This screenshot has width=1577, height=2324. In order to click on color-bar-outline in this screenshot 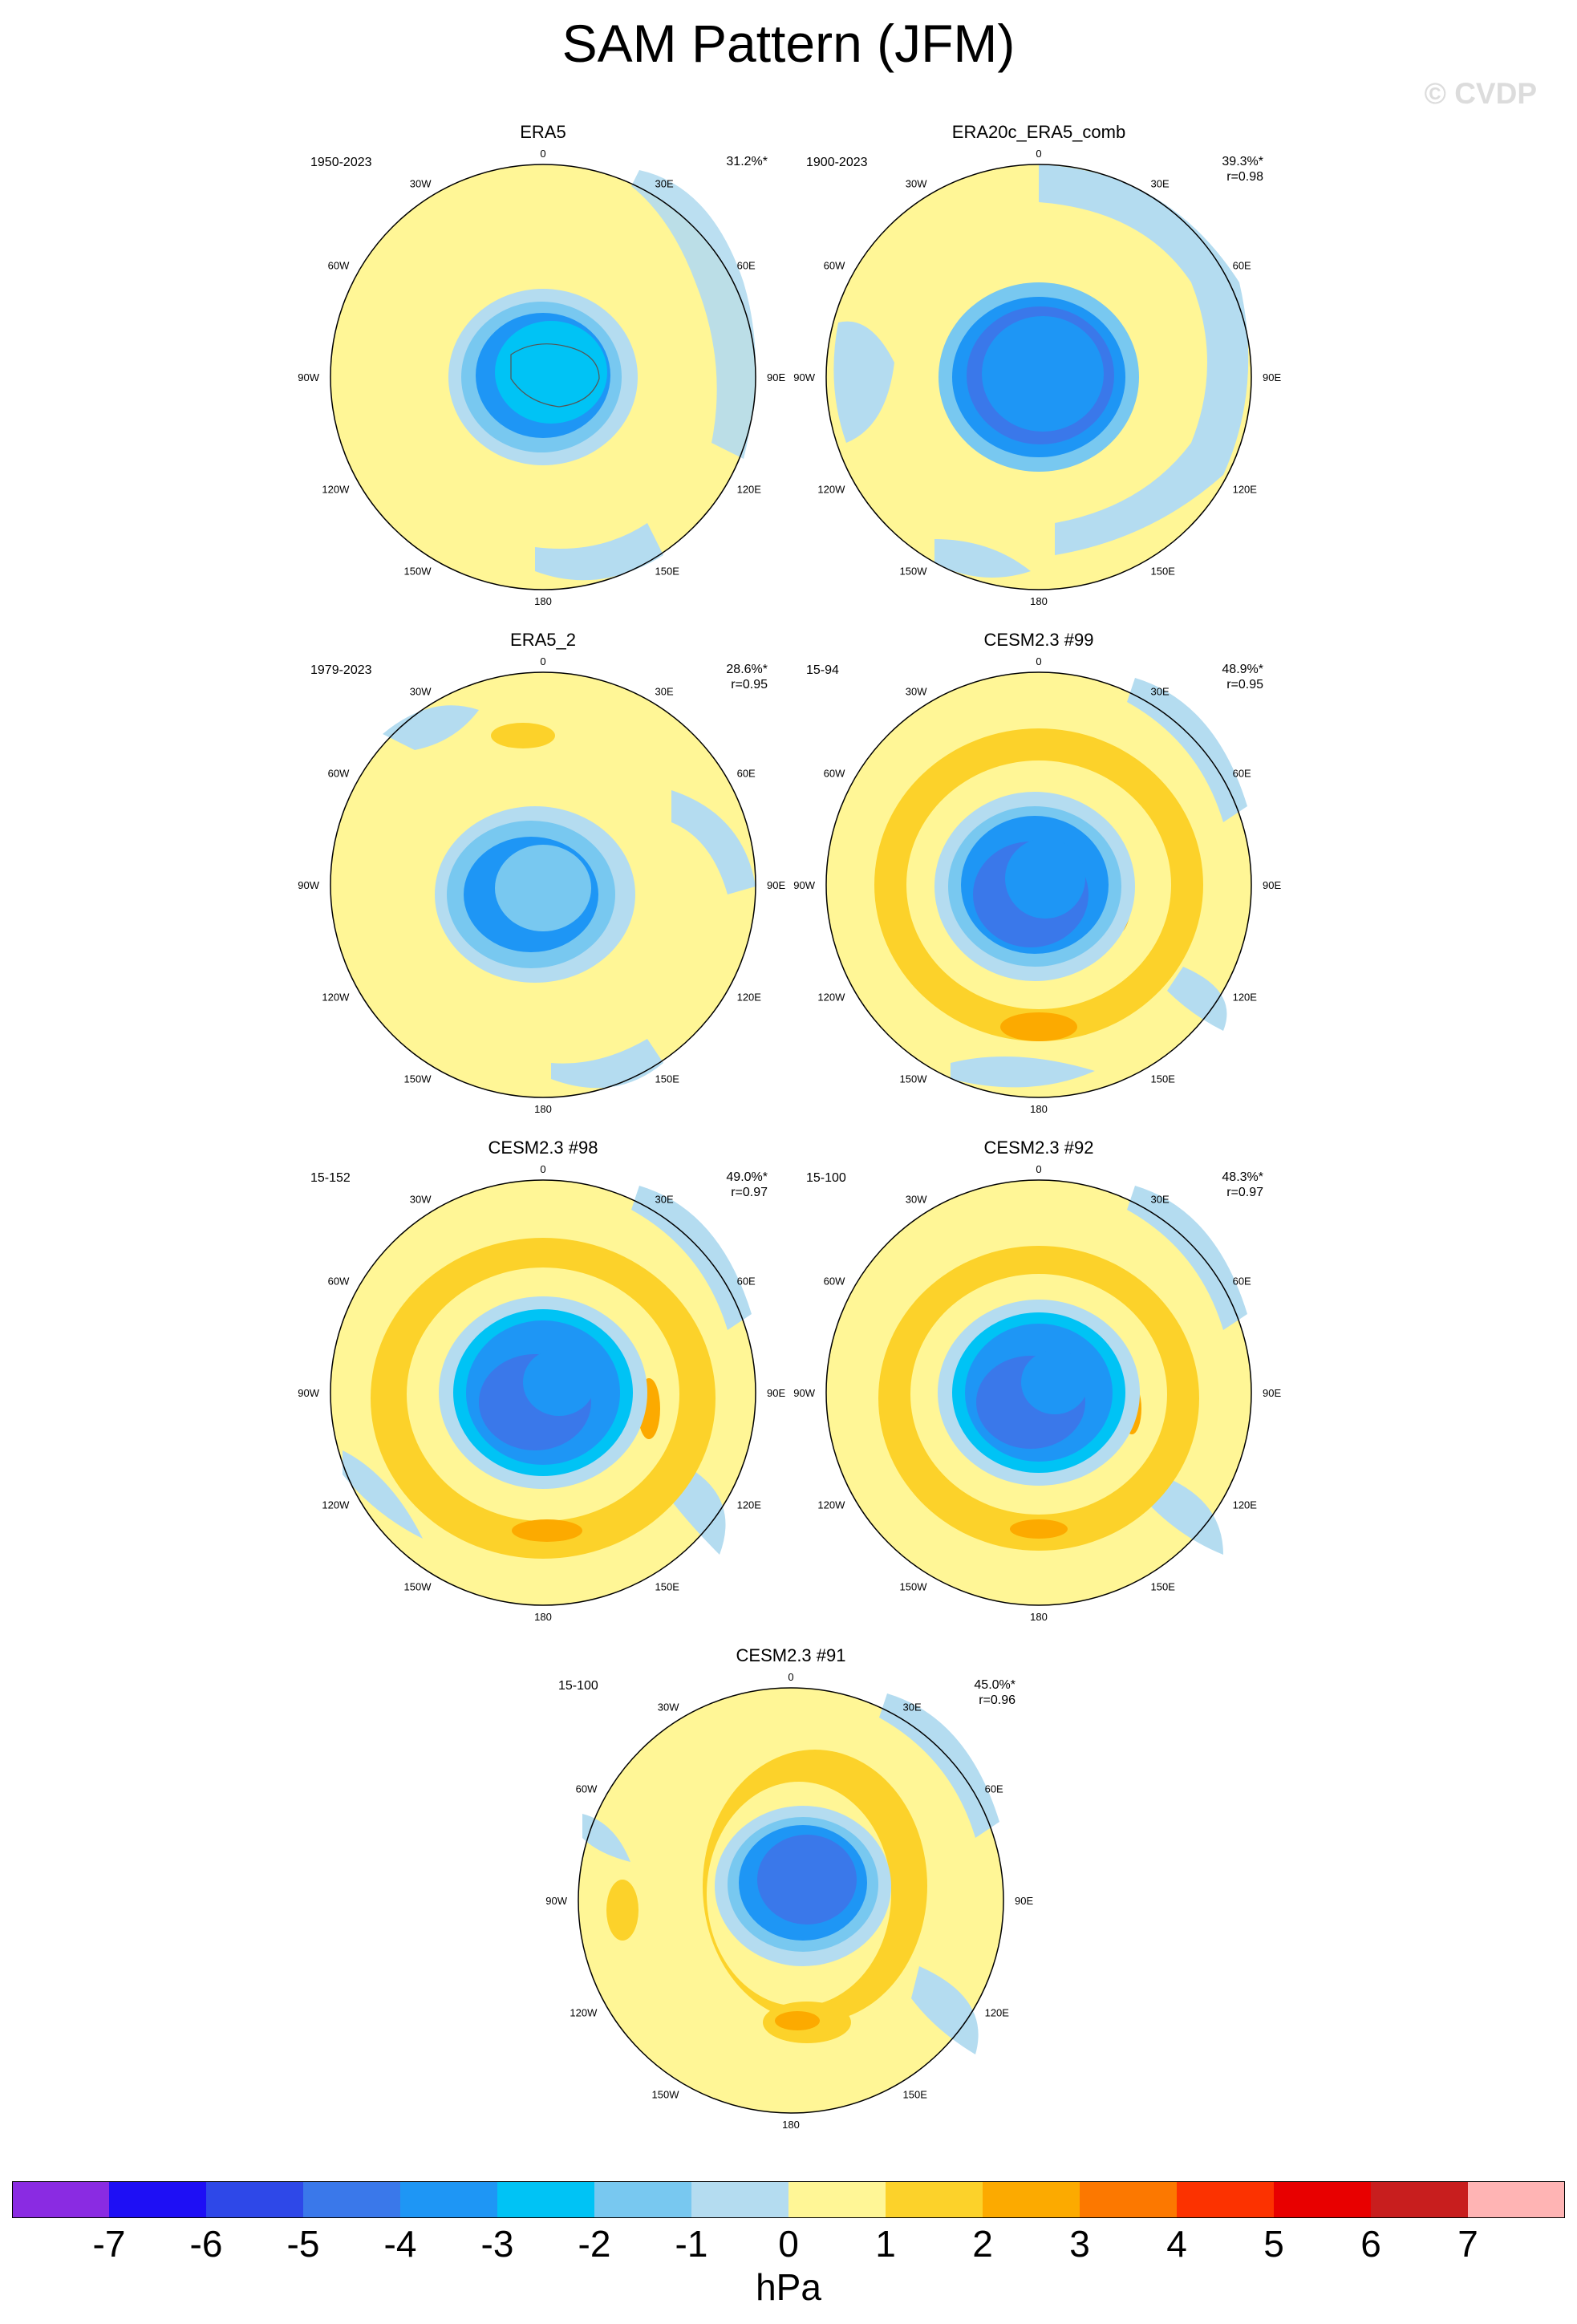, I will do `click(788, 2199)`.